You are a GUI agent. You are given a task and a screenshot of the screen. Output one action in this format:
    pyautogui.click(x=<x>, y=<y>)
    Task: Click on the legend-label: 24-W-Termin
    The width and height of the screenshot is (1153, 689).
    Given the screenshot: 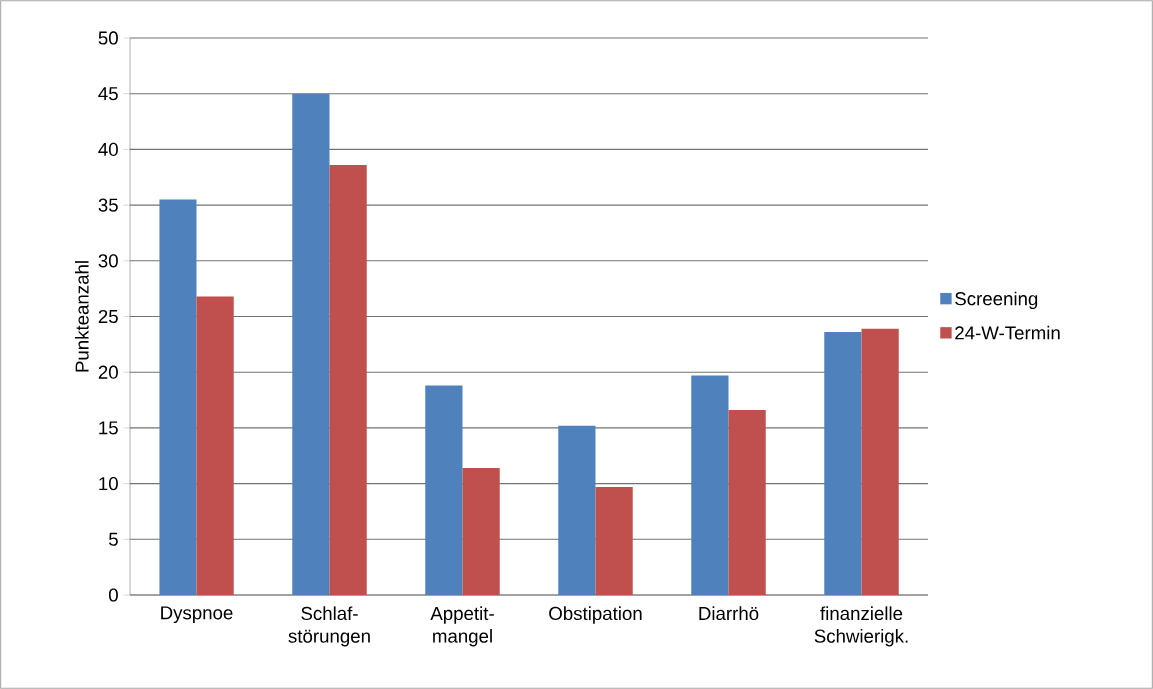 What is the action you would take?
    pyautogui.click(x=1007, y=332)
    